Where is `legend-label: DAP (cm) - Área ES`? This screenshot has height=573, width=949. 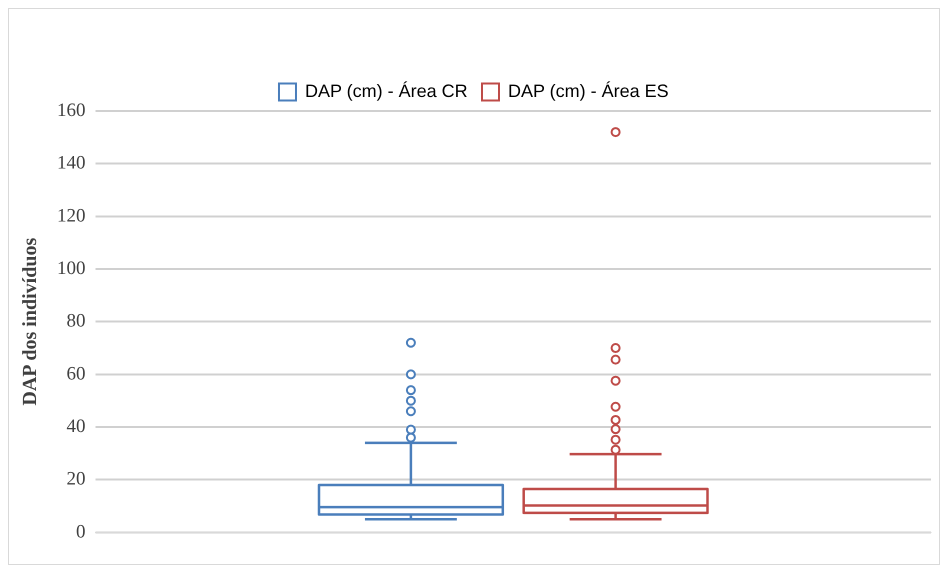
legend-label: DAP (cm) - Área ES is located at coordinates (588, 90).